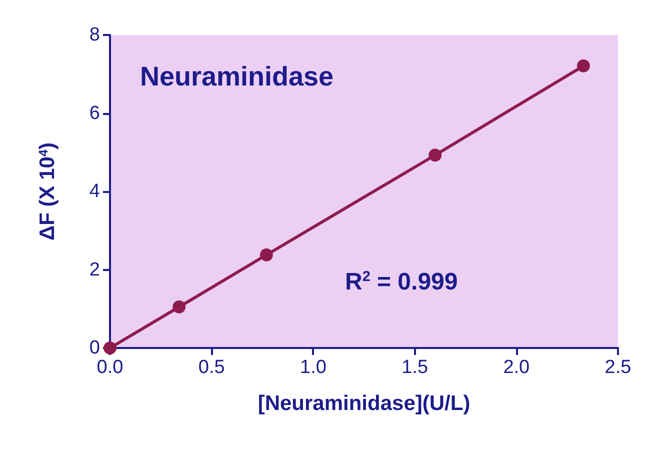  I want to click on x-tick-label: 2.0, so click(516, 367).